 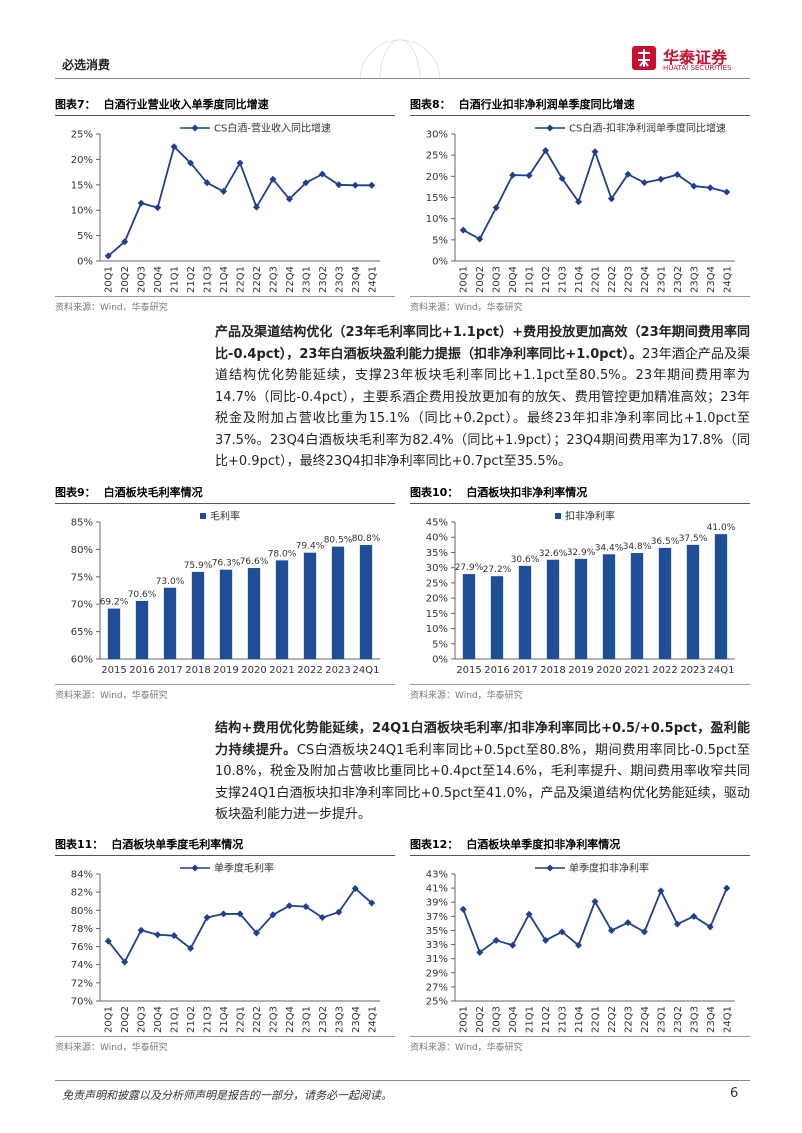 I want to click on x-tick-label: 22Q2, so click(x=257, y=279).